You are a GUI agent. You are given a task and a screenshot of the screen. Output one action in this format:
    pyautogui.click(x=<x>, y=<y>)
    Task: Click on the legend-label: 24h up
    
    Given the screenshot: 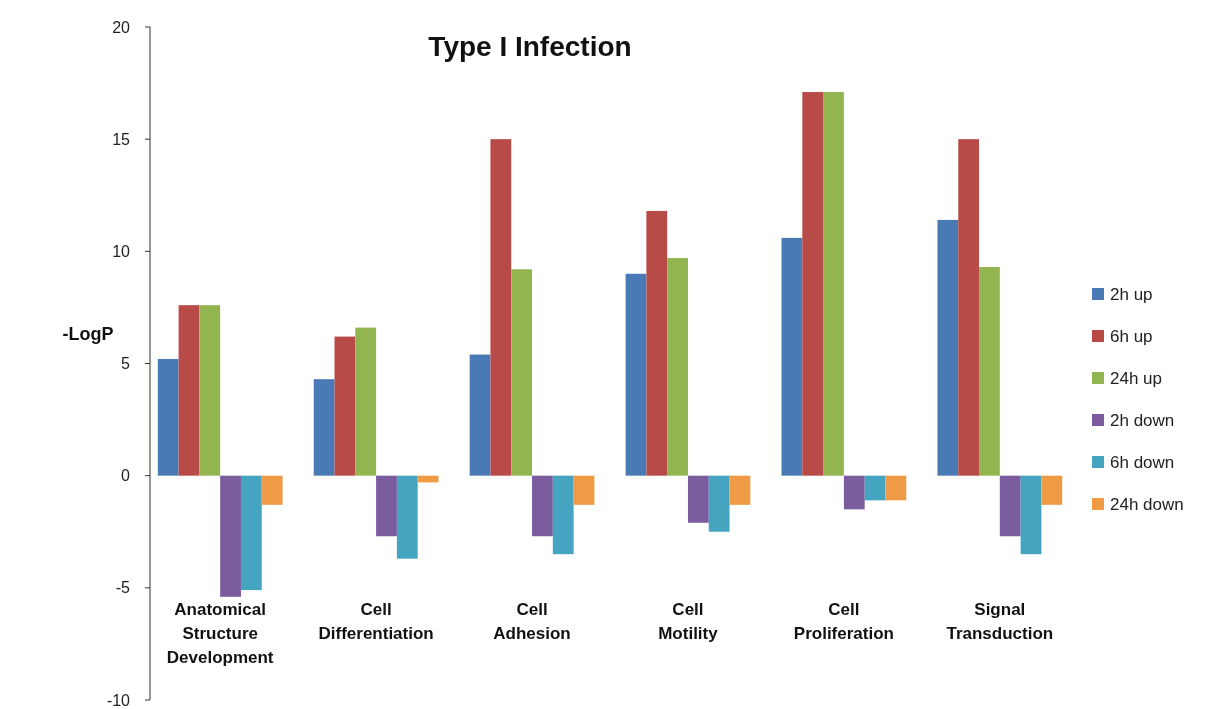 What is the action you would take?
    pyautogui.click(x=1136, y=378)
    